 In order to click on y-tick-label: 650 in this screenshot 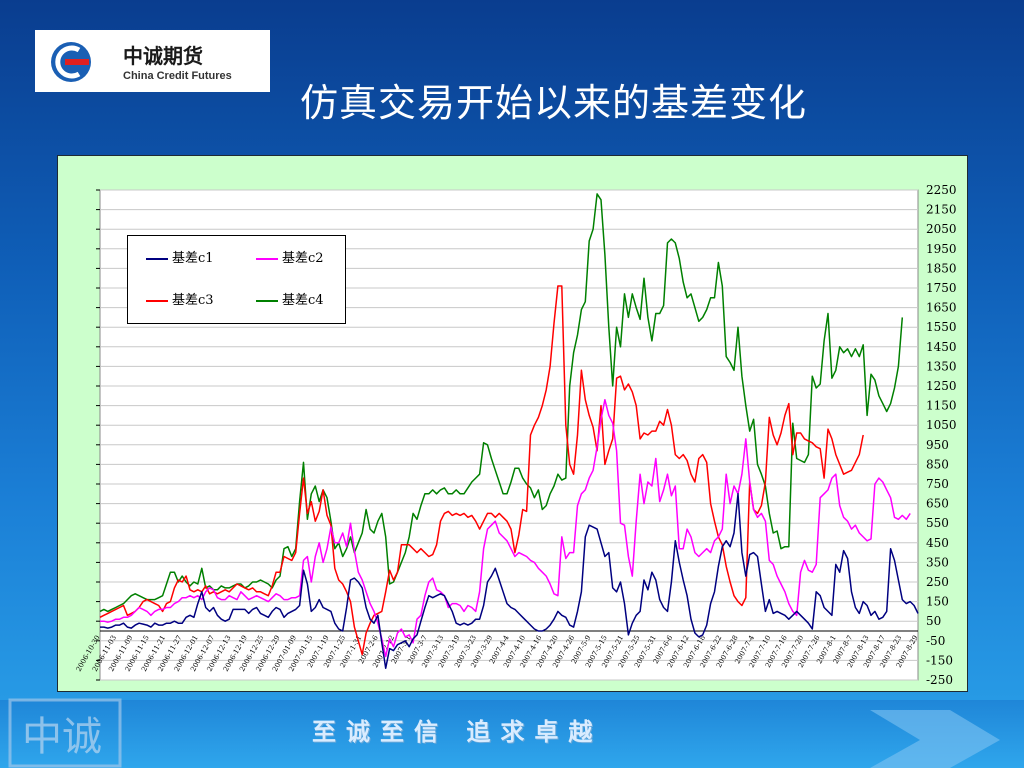, I will do `click(937, 504)`.